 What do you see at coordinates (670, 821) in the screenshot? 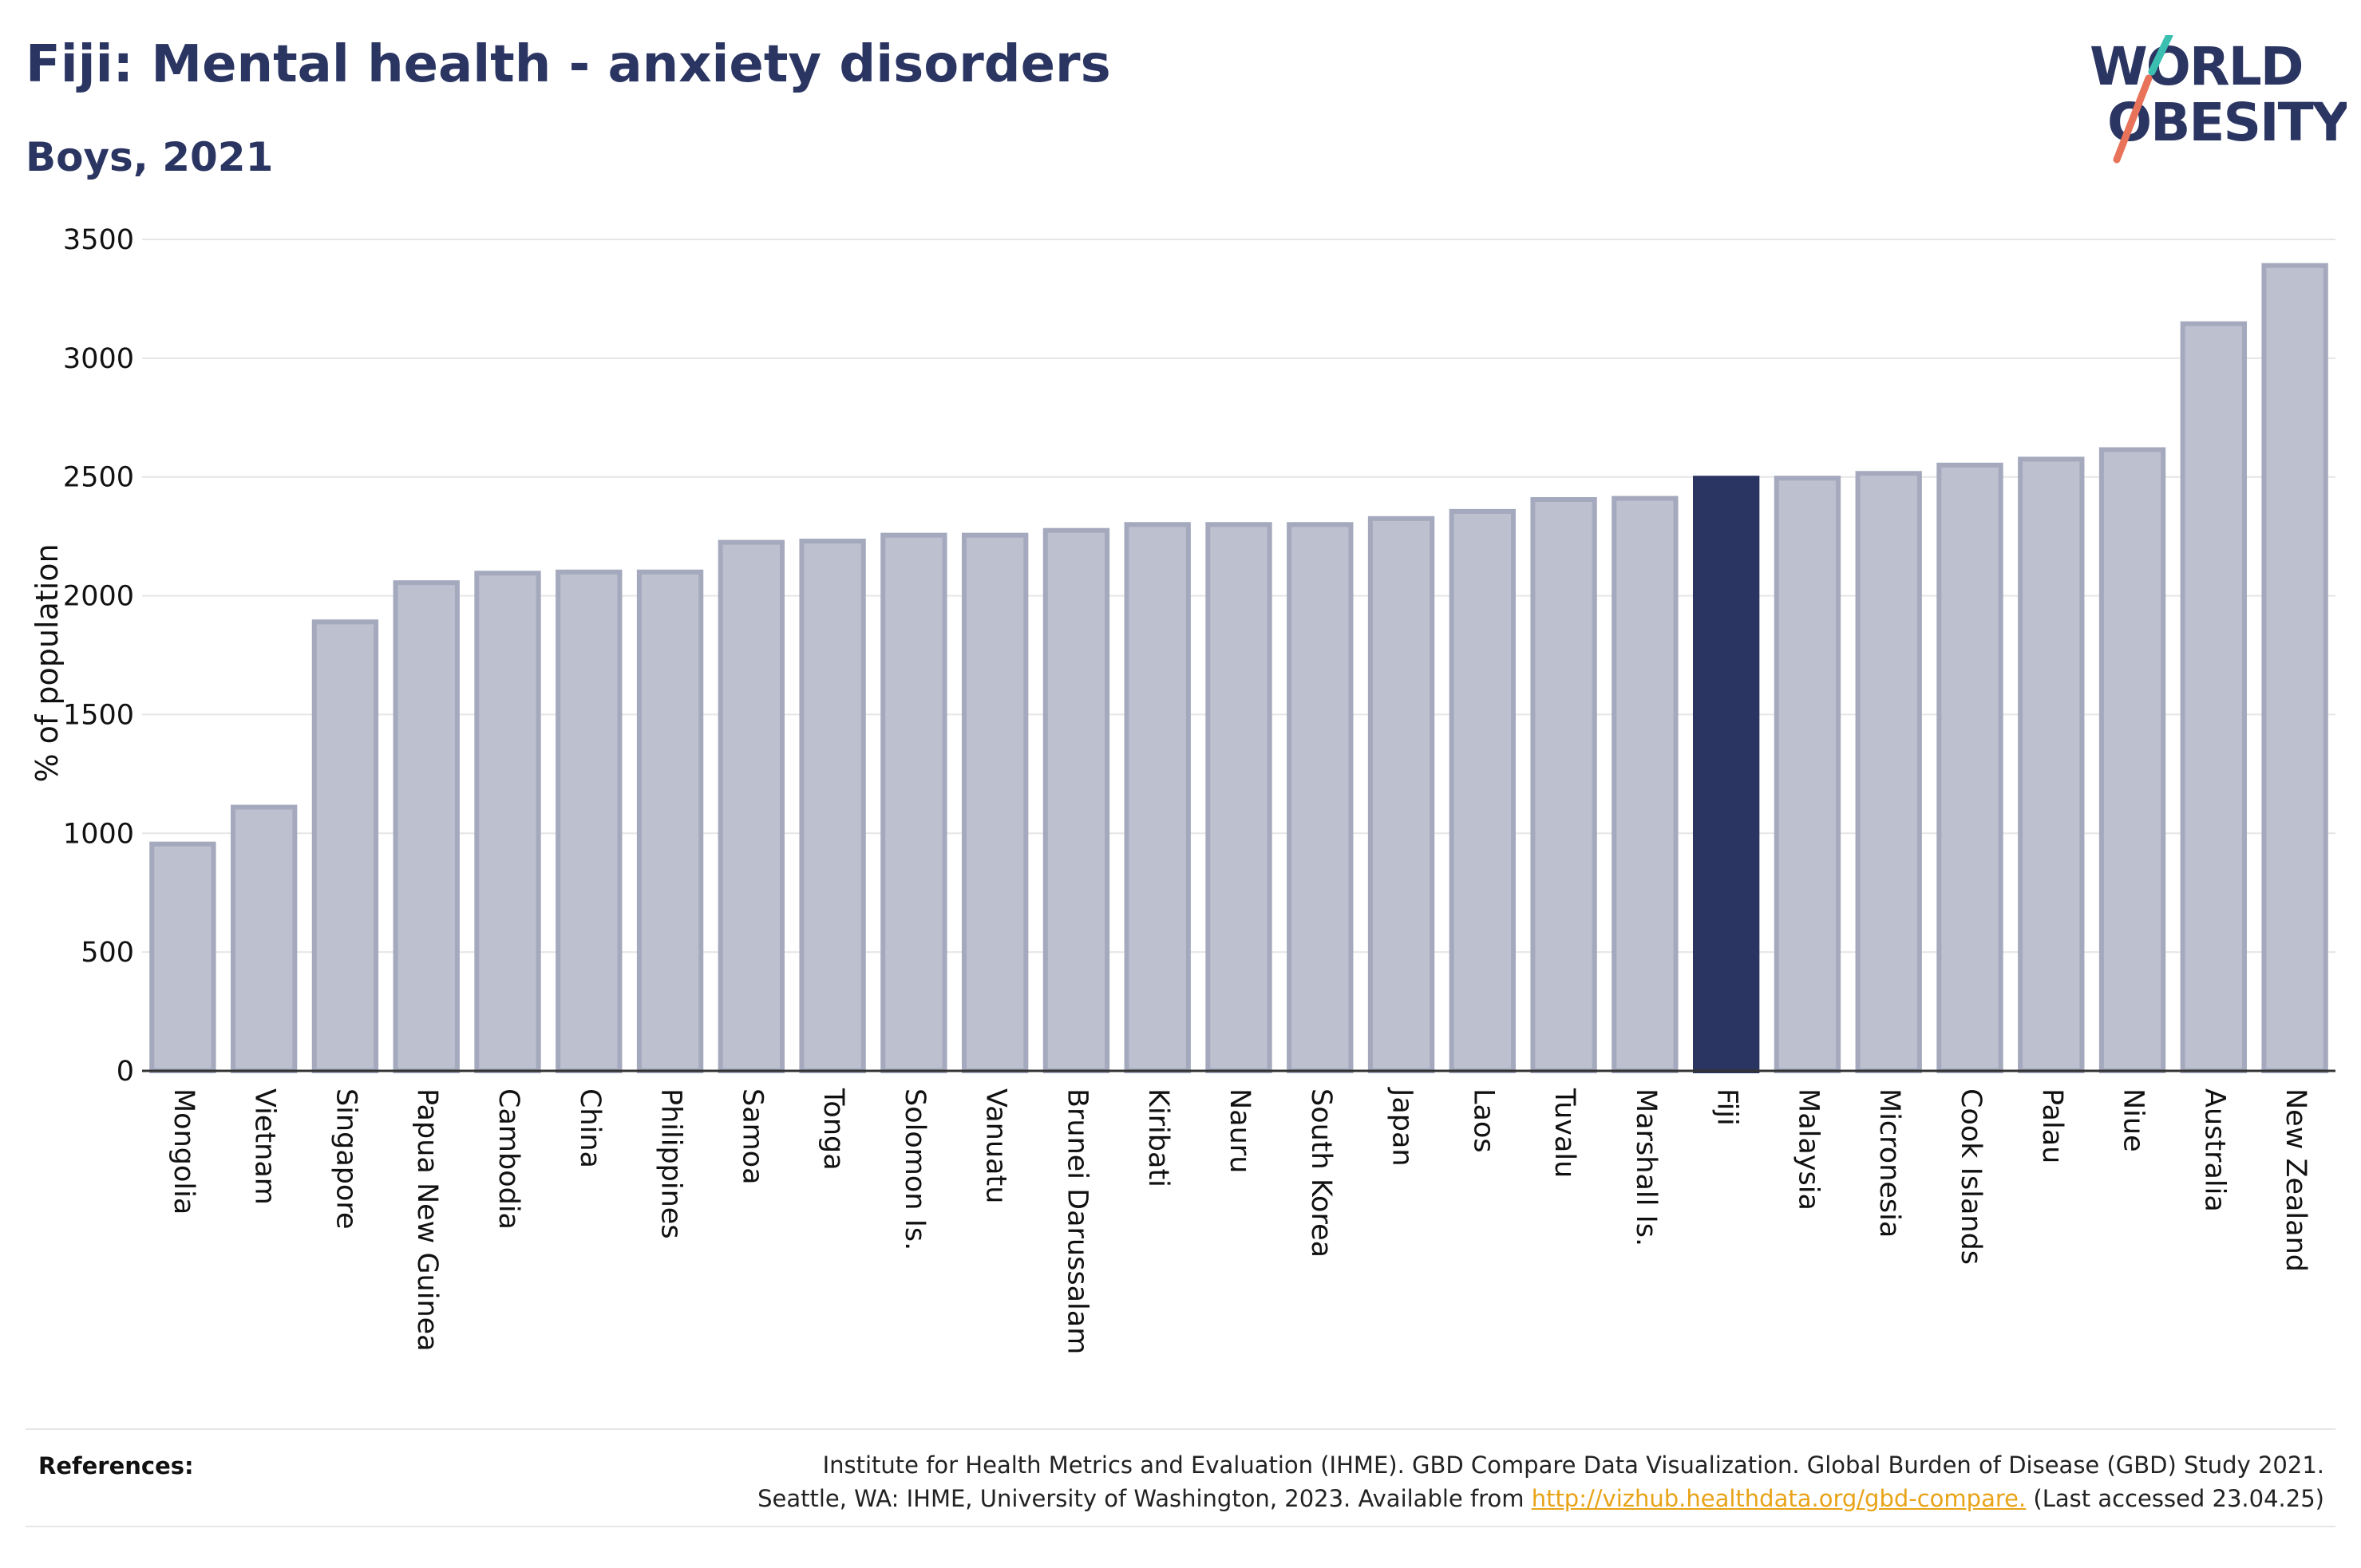
I see `bar-philippines` at bounding box center [670, 821].